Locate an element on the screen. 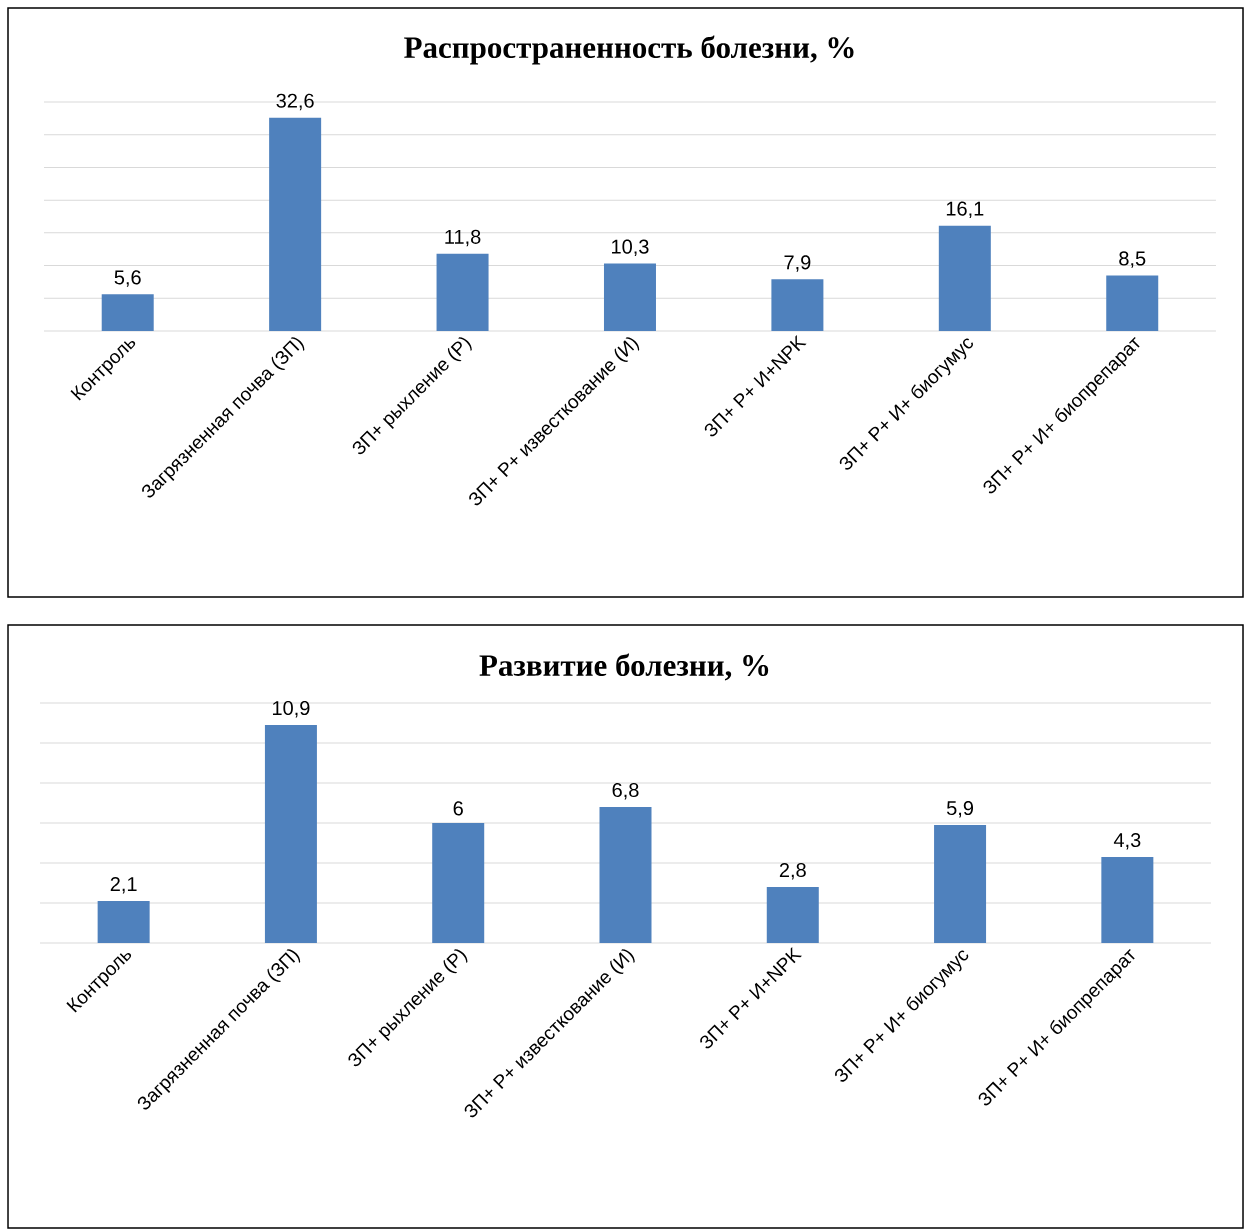  data-label: 11,8 is located at coordinates (463, 238).